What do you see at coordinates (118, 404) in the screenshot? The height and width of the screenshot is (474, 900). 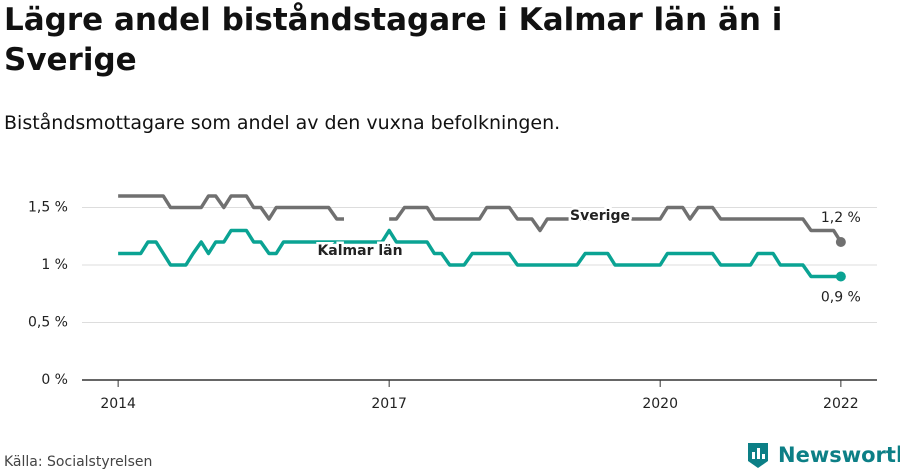 I see `x-tick-label: 2014` at bounding box center [118, 404].